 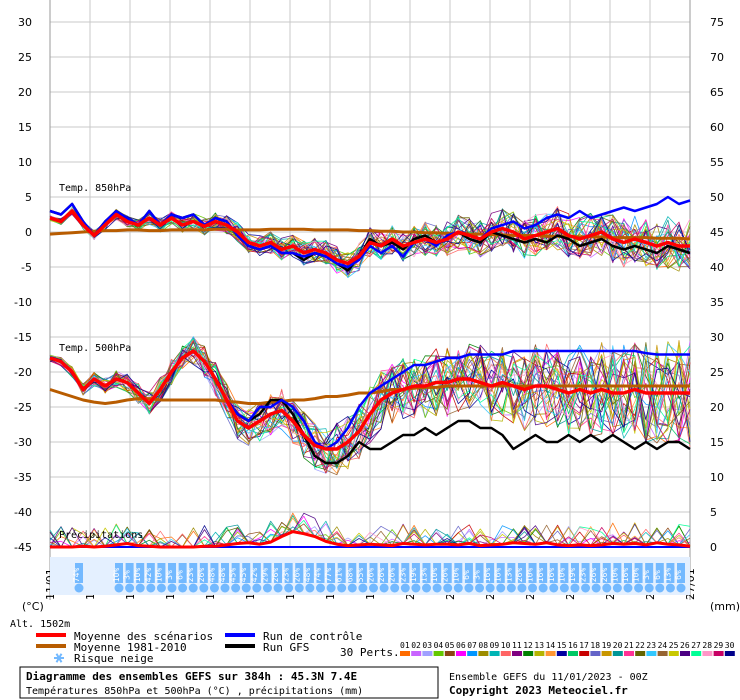 What do you see at coordinates (719, 645) in the screenshot?
I see `pert-legend-id: 29` at bounding box center [719, 645].